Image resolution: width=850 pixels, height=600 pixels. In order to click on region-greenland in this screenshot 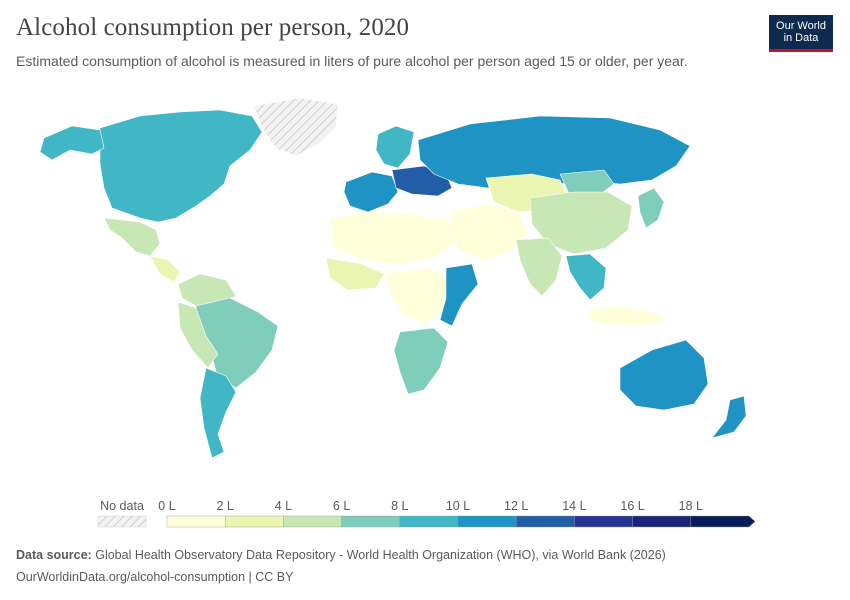, I will do `click(296, 127)`.